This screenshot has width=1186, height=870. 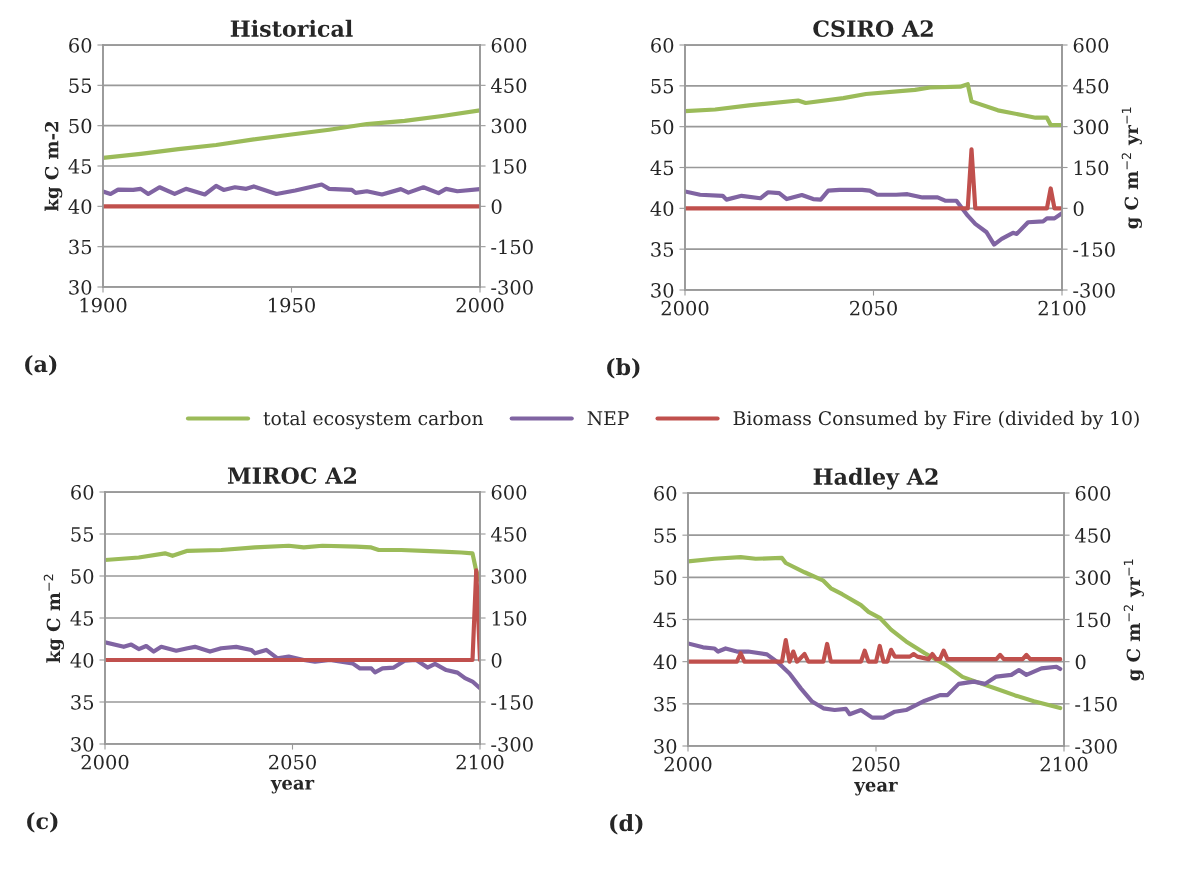 I want to click on chart-title: CSIRO A2, so click(x=873, y=28).